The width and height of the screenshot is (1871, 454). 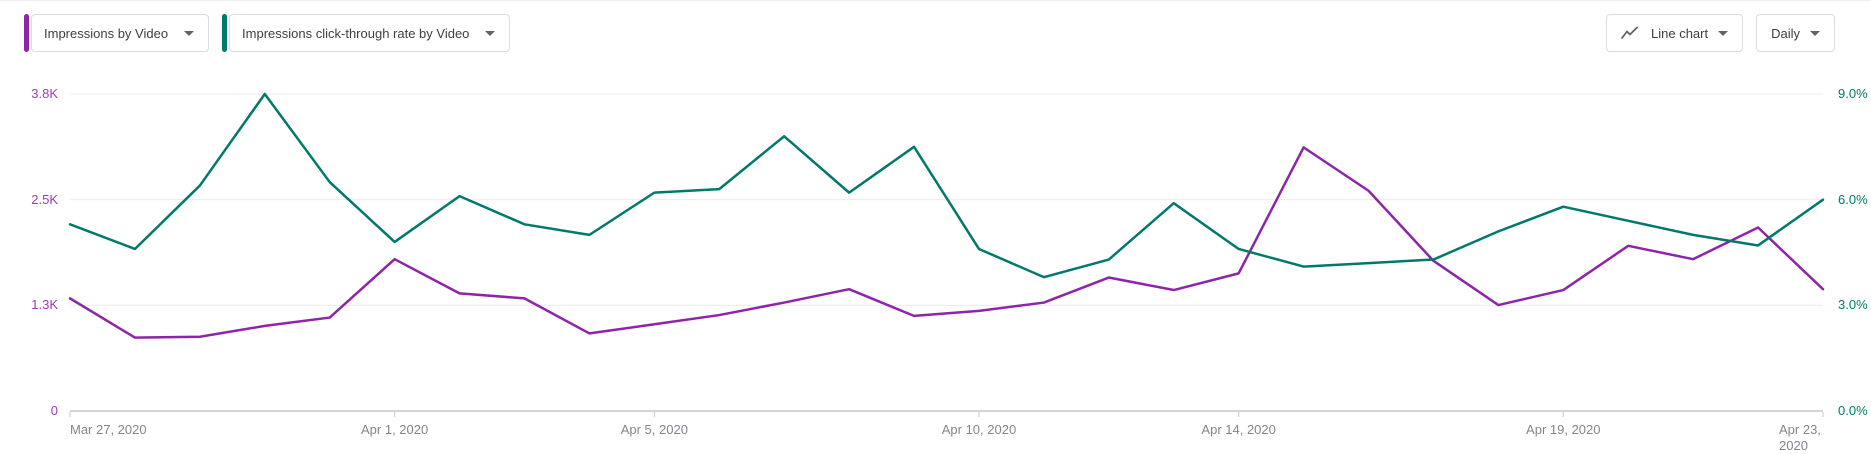 I want to click on metric-selector-ctr: Impressions click-through rate by Video, so click(x=366, y=33).